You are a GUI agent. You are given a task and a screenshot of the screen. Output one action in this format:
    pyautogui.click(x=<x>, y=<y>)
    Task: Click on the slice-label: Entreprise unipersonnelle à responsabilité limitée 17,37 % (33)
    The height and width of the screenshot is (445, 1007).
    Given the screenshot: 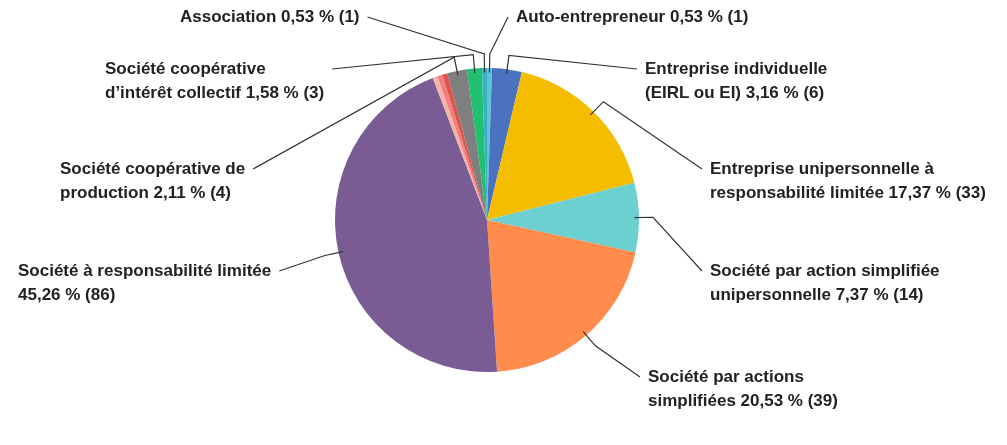 What is the action you would take?
    pyautogui.click(x=848, y=180)
    